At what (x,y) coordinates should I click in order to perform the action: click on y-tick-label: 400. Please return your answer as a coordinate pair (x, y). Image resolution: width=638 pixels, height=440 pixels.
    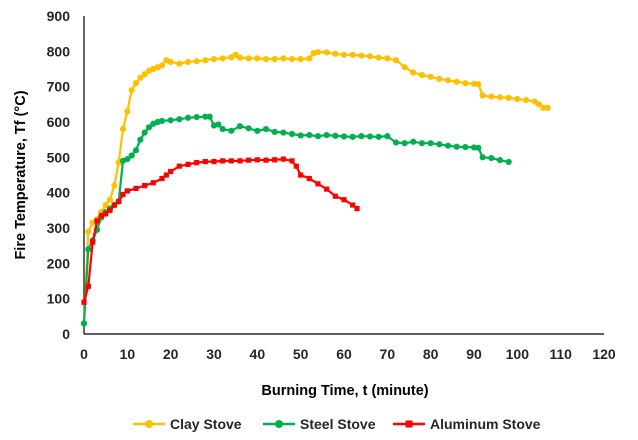
    Looking at the image, I should click on (59, 193).